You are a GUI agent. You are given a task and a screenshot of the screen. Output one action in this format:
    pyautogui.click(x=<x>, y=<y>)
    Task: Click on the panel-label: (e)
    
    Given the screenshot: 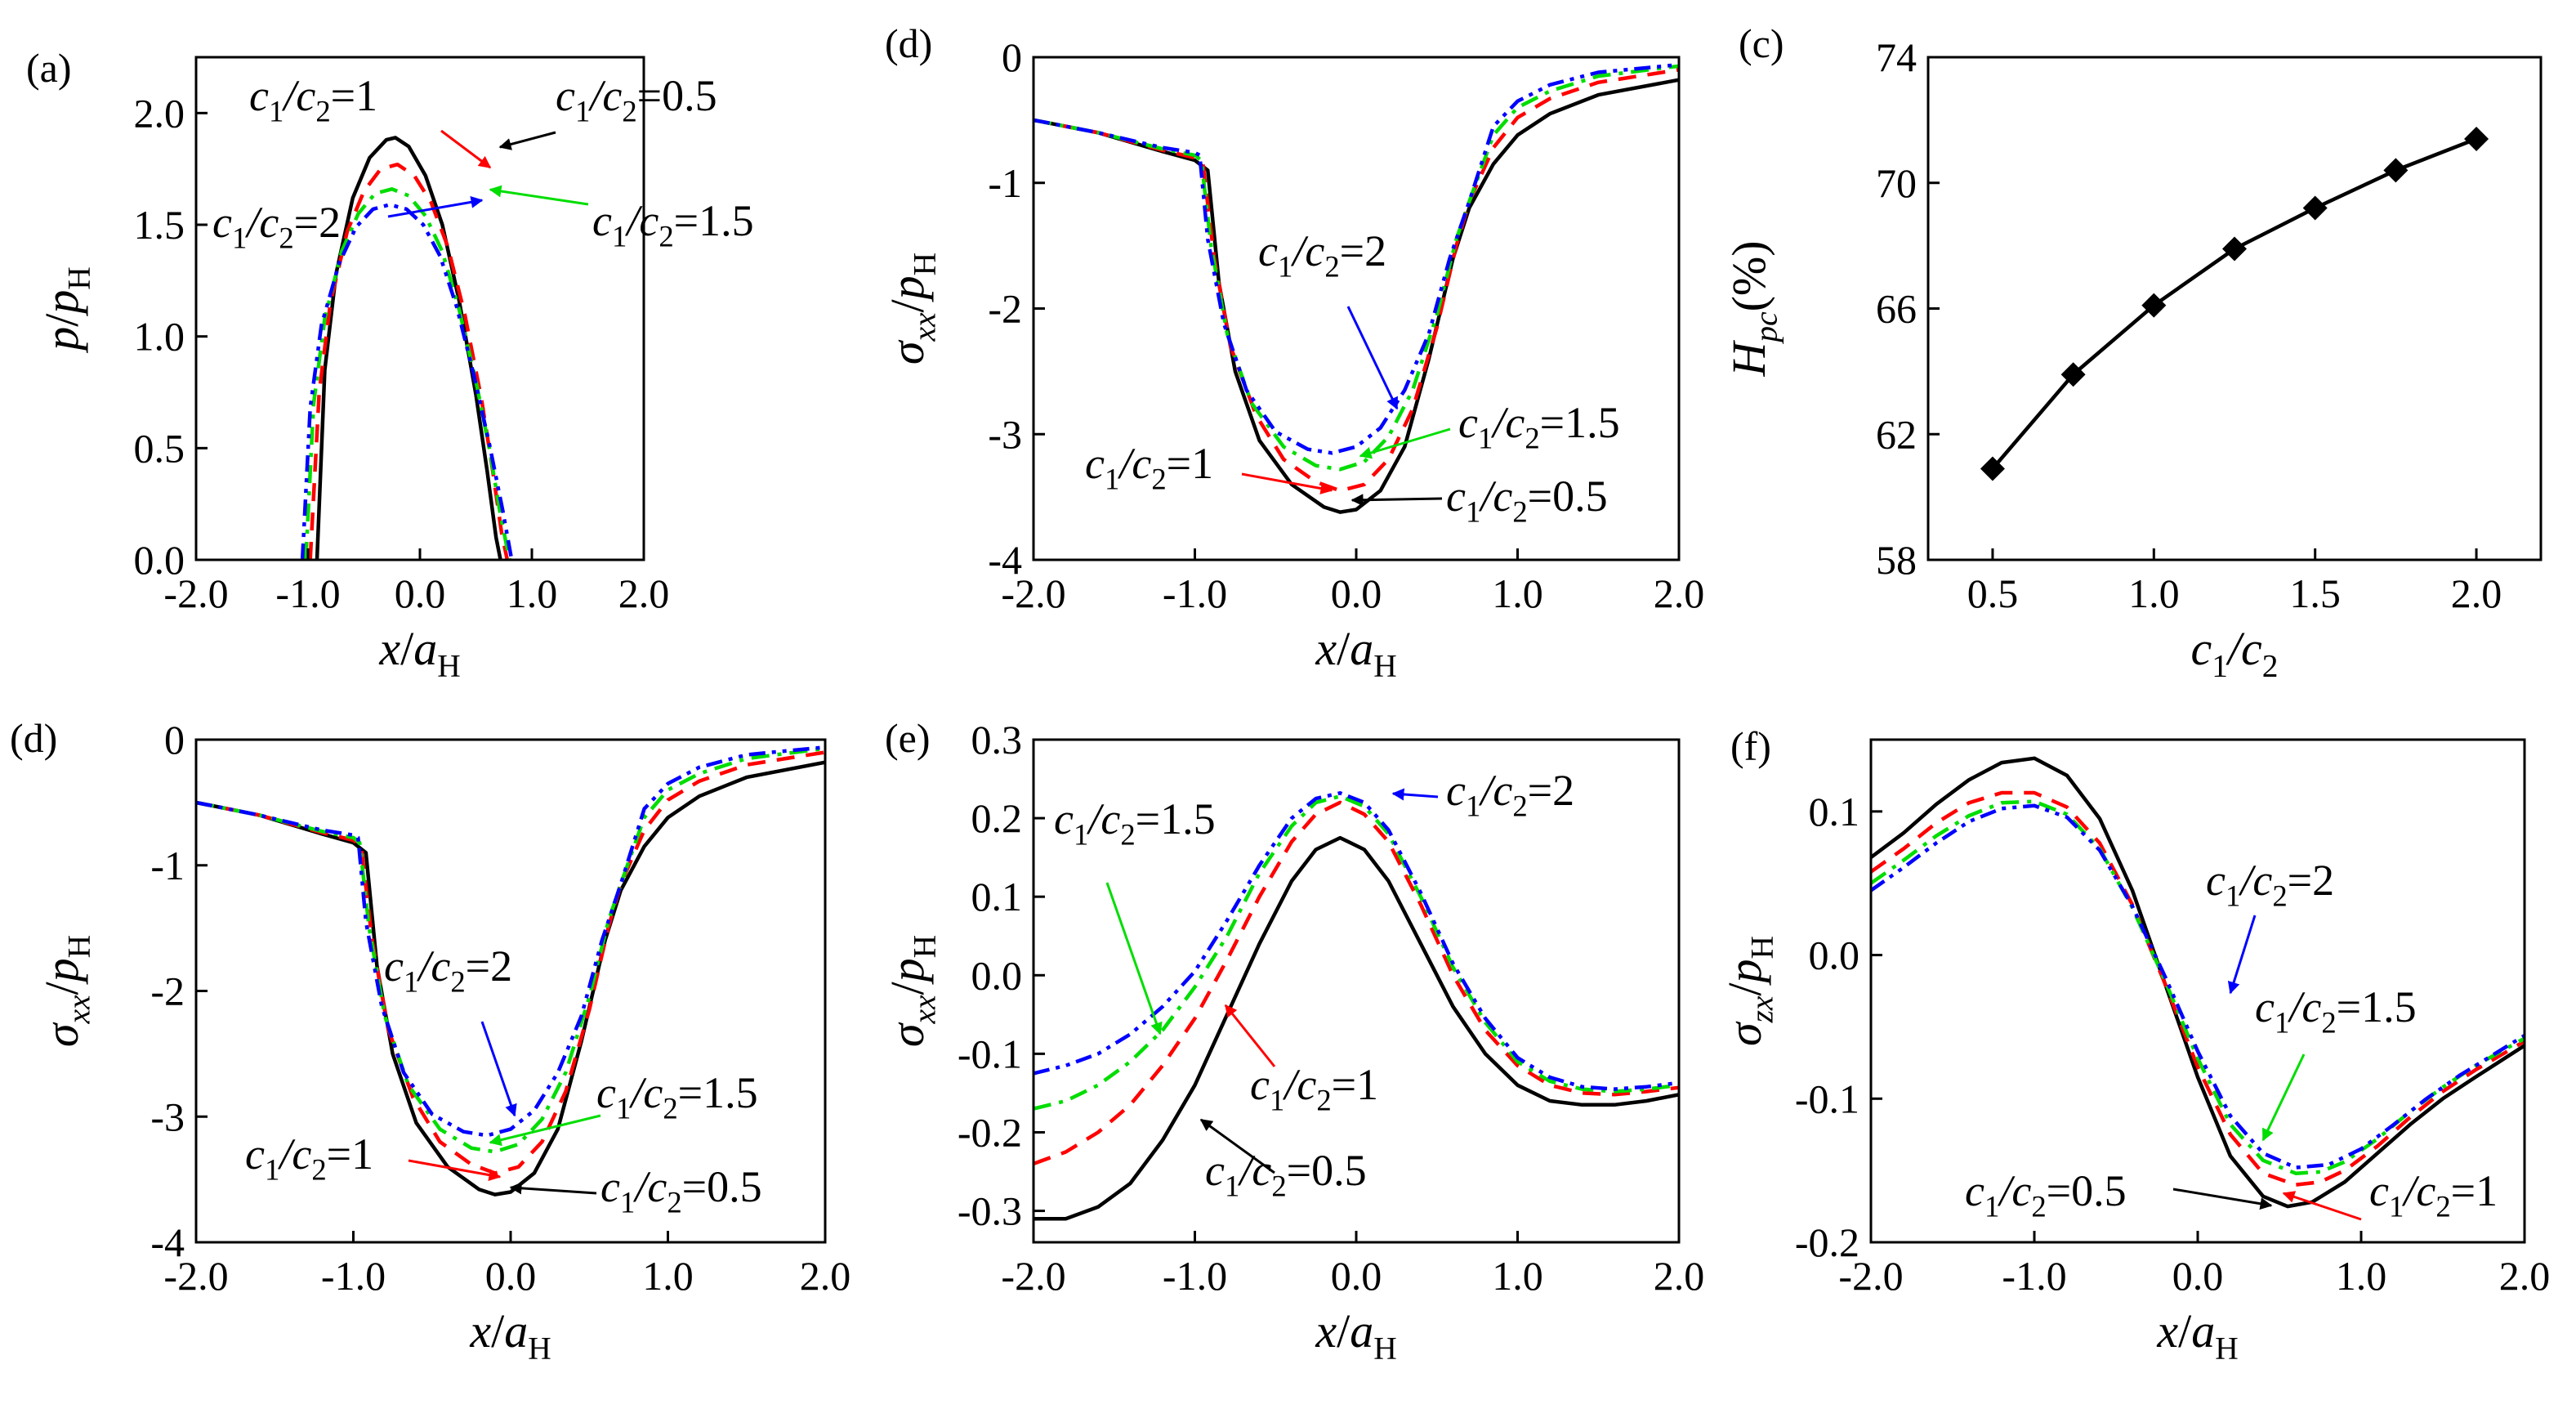 What is the action you would take?
    pyautogui.click(x=908, y=738)
    